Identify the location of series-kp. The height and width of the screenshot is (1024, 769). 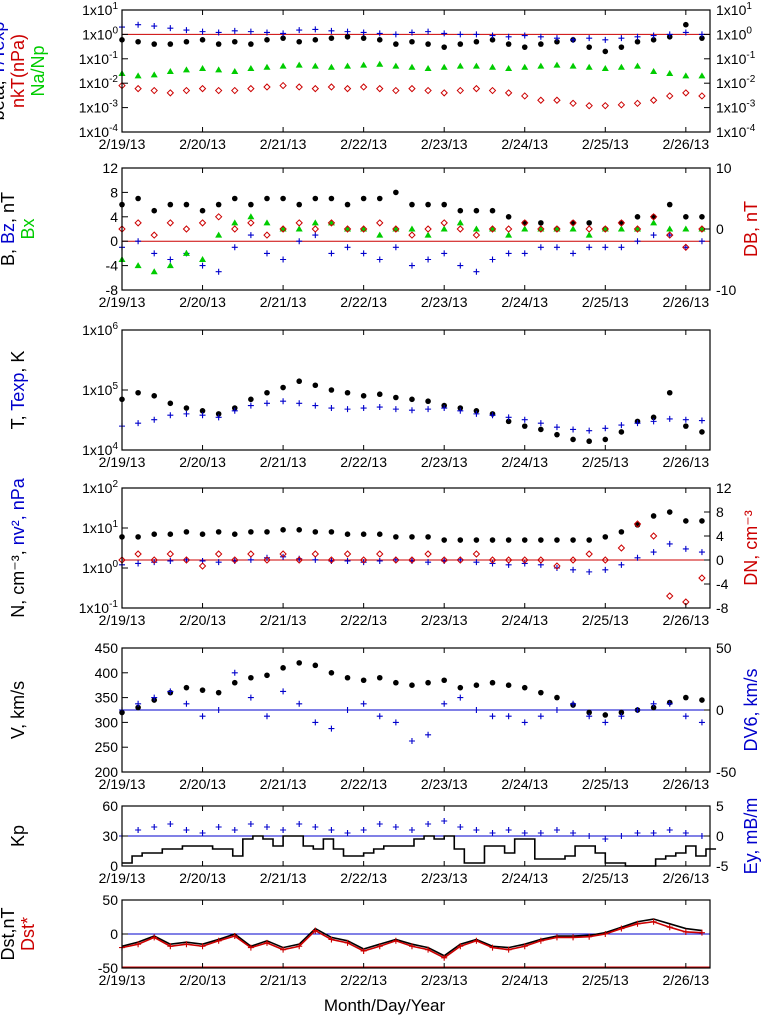
(419, 851).